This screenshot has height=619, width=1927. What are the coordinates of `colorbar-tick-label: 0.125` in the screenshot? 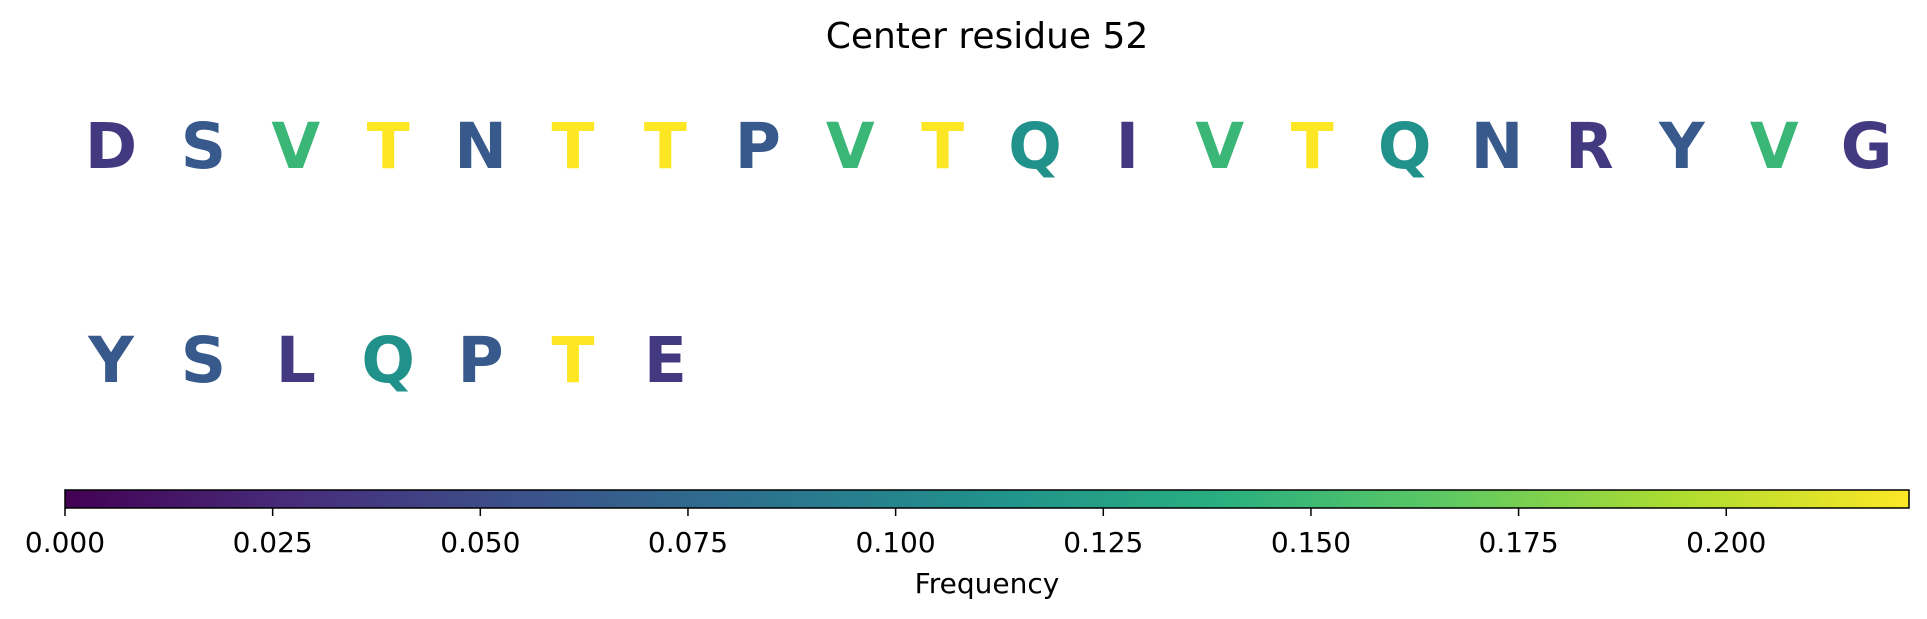 It's located at (1103, 542).